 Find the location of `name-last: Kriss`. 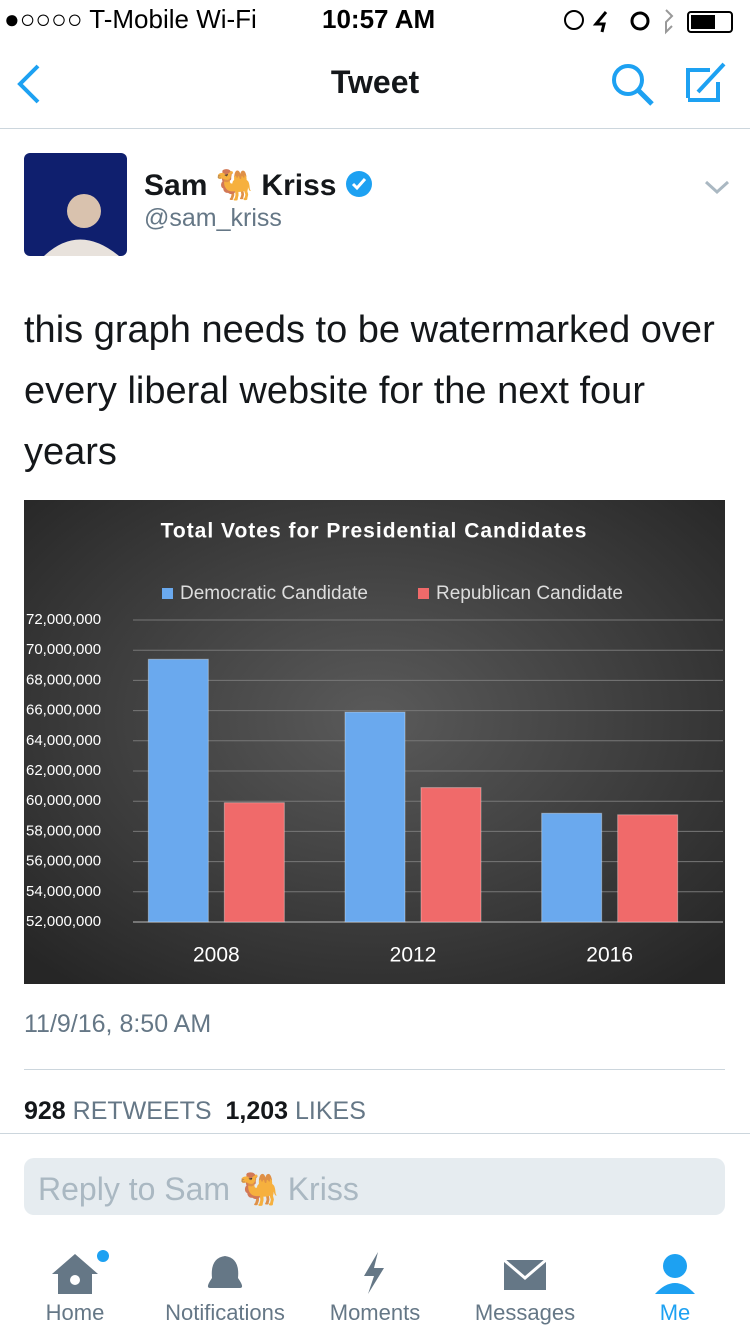

name-last: Kriss is located at coordinates (299, 185).